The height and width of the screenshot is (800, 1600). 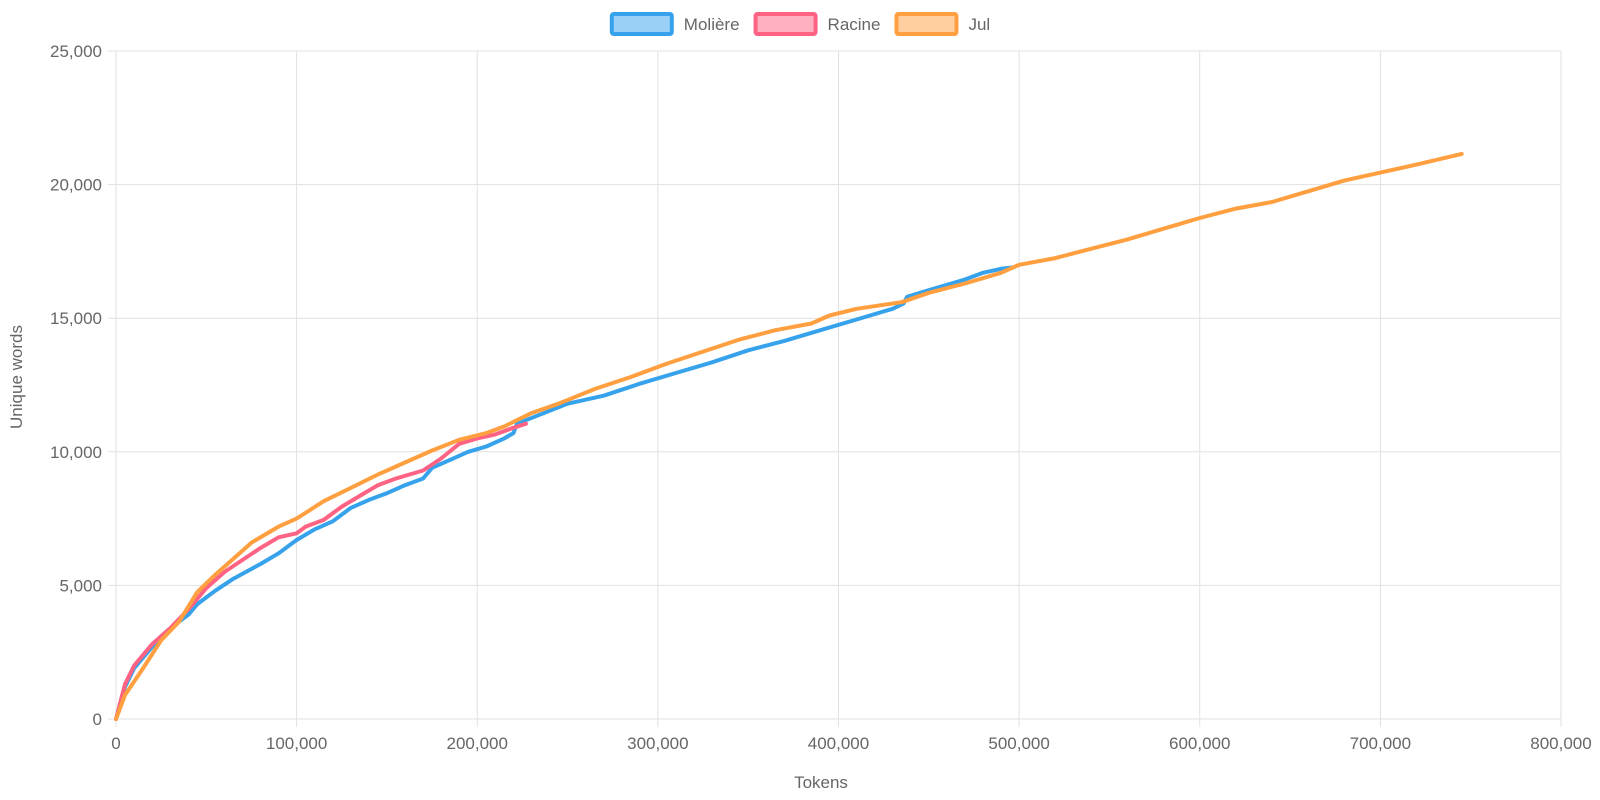 I want to click on legend-label: Molière, so click(x=712, y=24).